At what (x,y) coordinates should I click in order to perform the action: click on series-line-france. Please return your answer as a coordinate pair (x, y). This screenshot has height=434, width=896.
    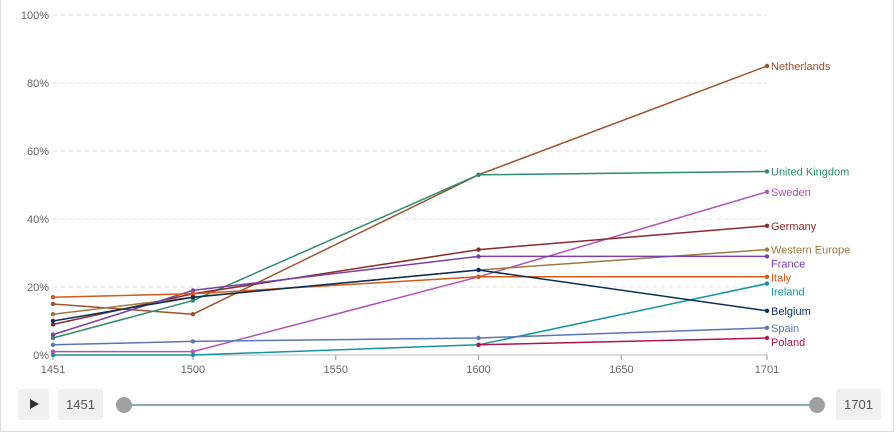
    Looking at the image, I should click on (409, 295).